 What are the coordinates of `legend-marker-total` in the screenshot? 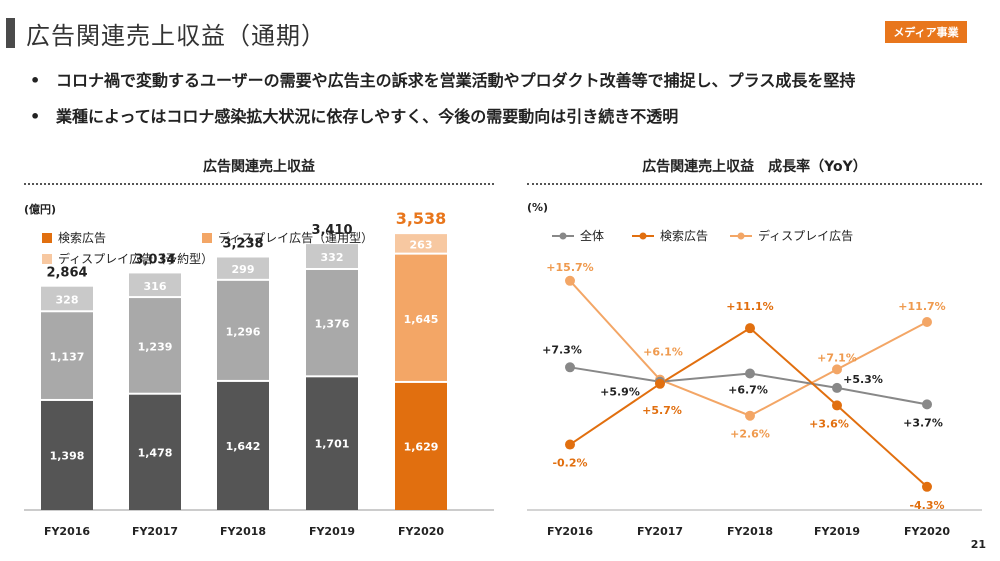 It's located at (563, 236).